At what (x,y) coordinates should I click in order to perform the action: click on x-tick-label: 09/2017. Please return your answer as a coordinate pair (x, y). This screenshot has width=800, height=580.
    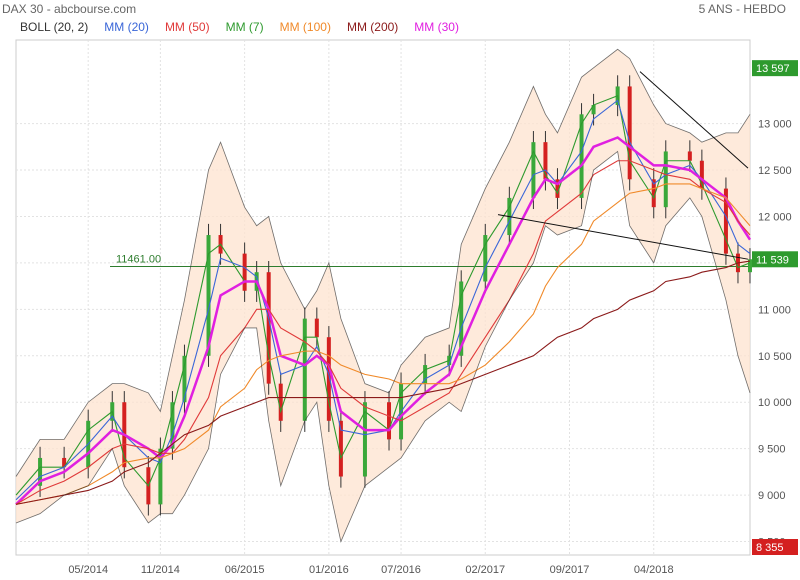
    Looking at the image, I should click on (570, 570).